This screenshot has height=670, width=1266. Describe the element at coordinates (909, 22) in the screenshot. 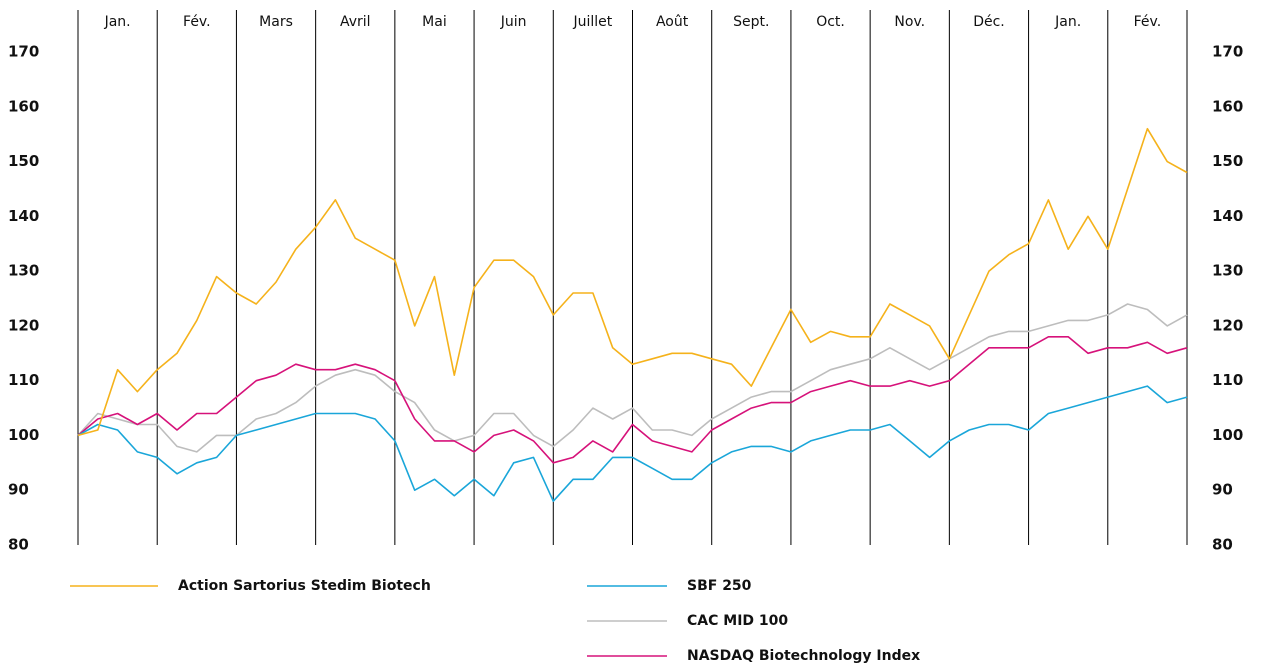

I see `x-tick-label: Nov.` at that location.